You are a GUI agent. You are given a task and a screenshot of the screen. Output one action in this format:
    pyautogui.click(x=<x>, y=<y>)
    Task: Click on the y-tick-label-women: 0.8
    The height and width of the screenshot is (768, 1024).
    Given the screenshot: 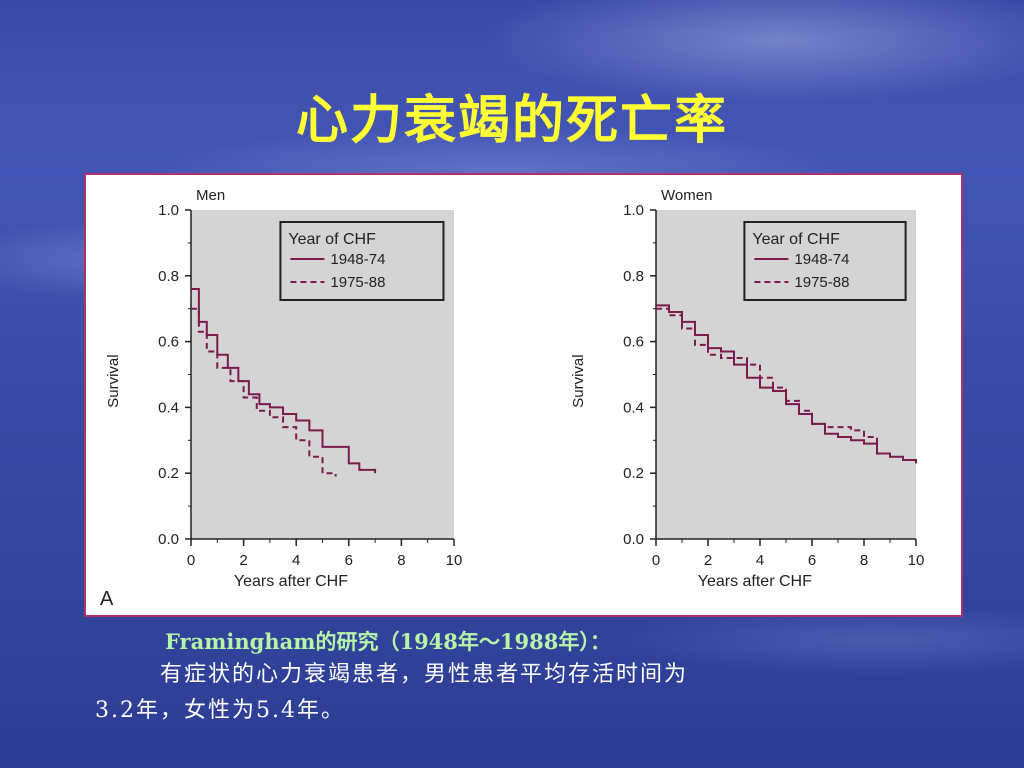 What is the action you would take?
    pyautogui.click(x=633, y=276)
    